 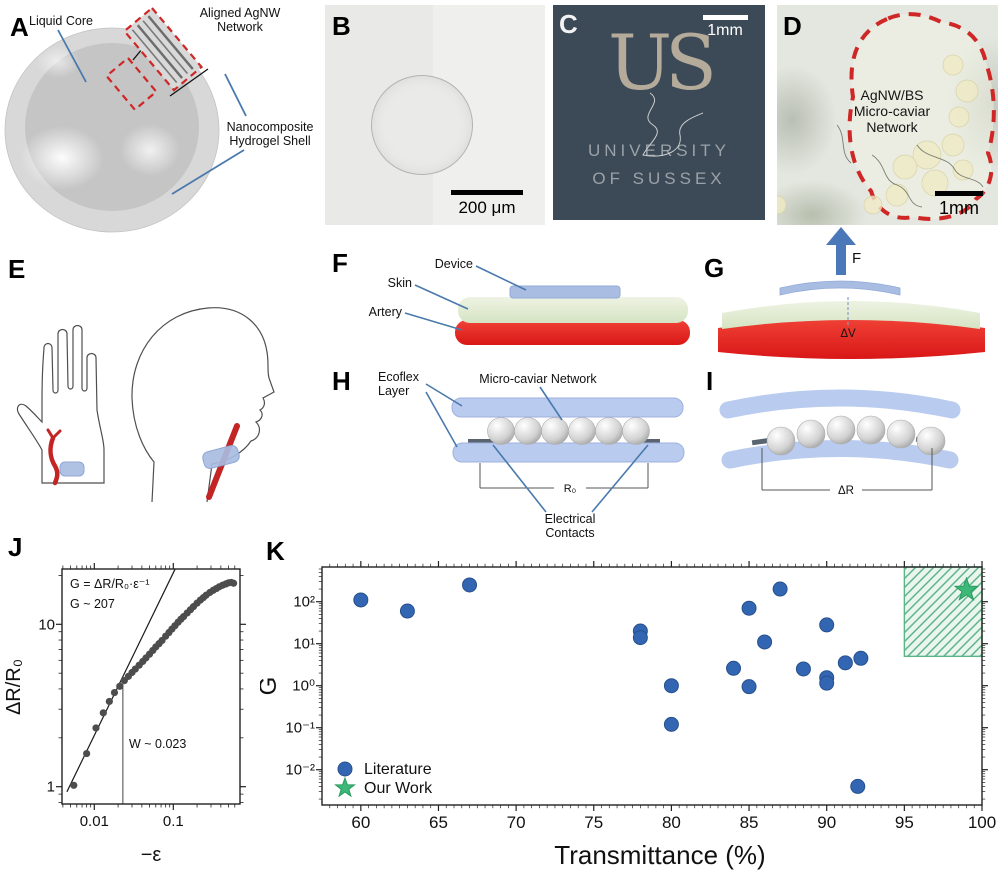 I want to click on sussex-logo: US, so click(x=662, y=62).